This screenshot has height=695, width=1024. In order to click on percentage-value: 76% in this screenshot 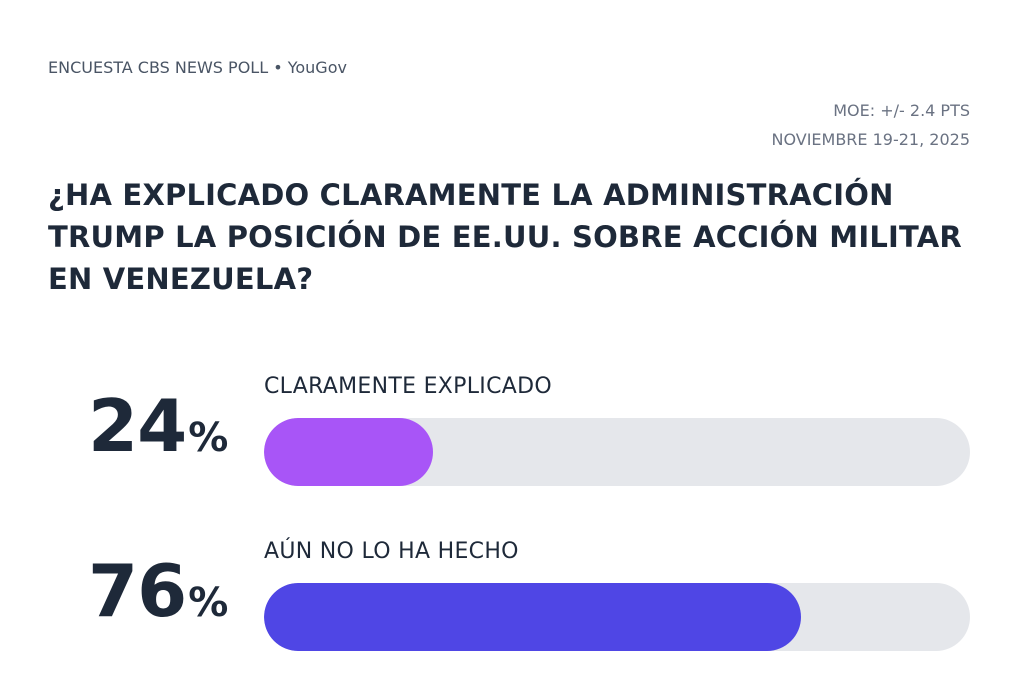, I will do `click(158, 591)`.